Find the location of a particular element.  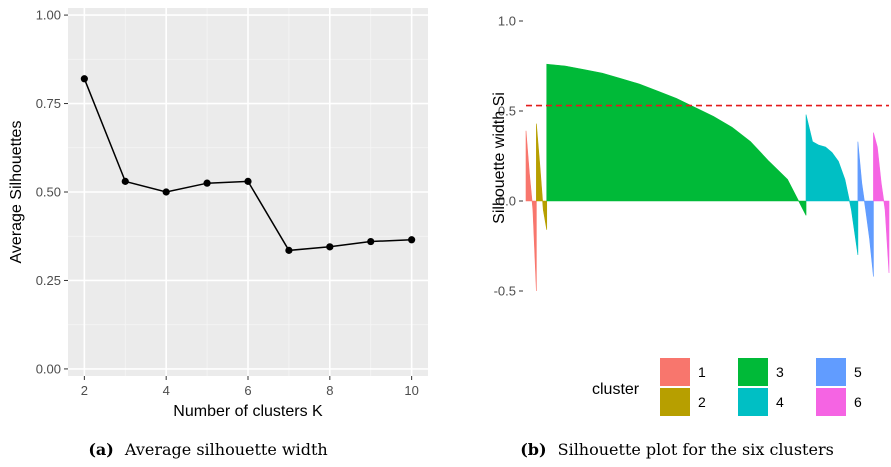

y-tick-label: 0.50 is located at coordinates (48, 192).